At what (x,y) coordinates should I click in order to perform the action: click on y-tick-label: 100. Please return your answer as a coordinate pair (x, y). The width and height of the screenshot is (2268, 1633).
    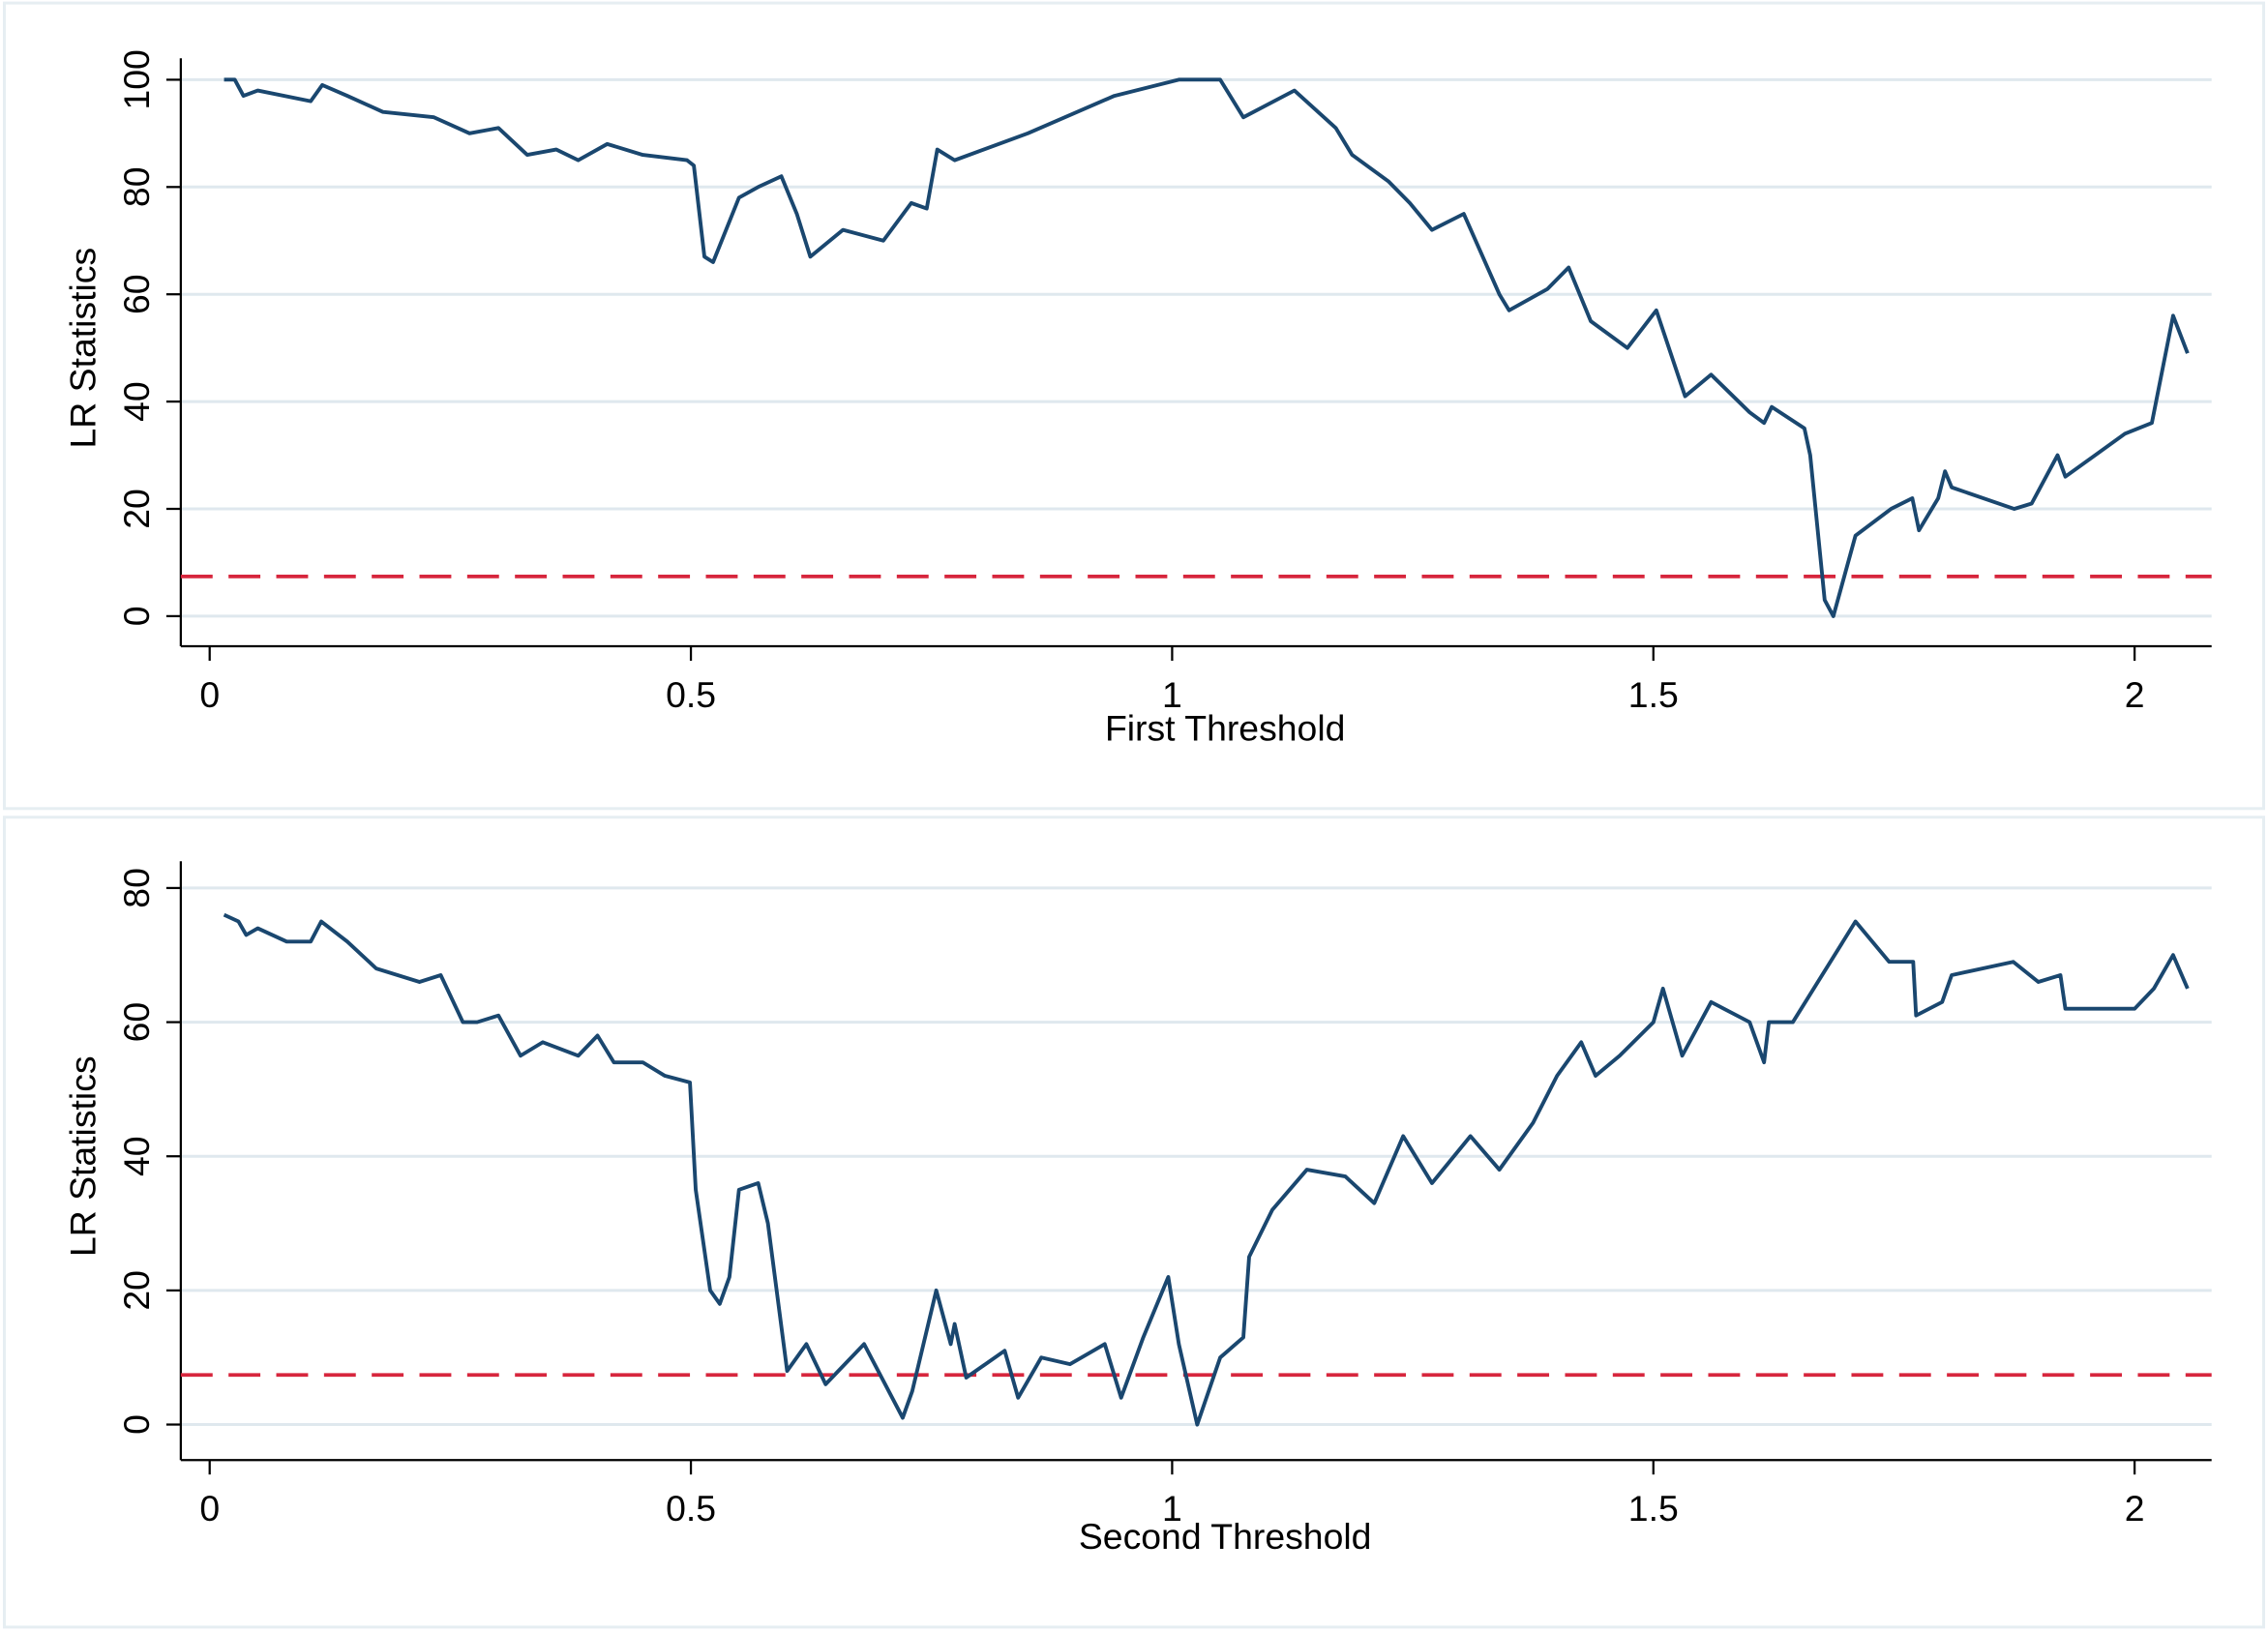
    Looking at the image, I should click on (136, 79).